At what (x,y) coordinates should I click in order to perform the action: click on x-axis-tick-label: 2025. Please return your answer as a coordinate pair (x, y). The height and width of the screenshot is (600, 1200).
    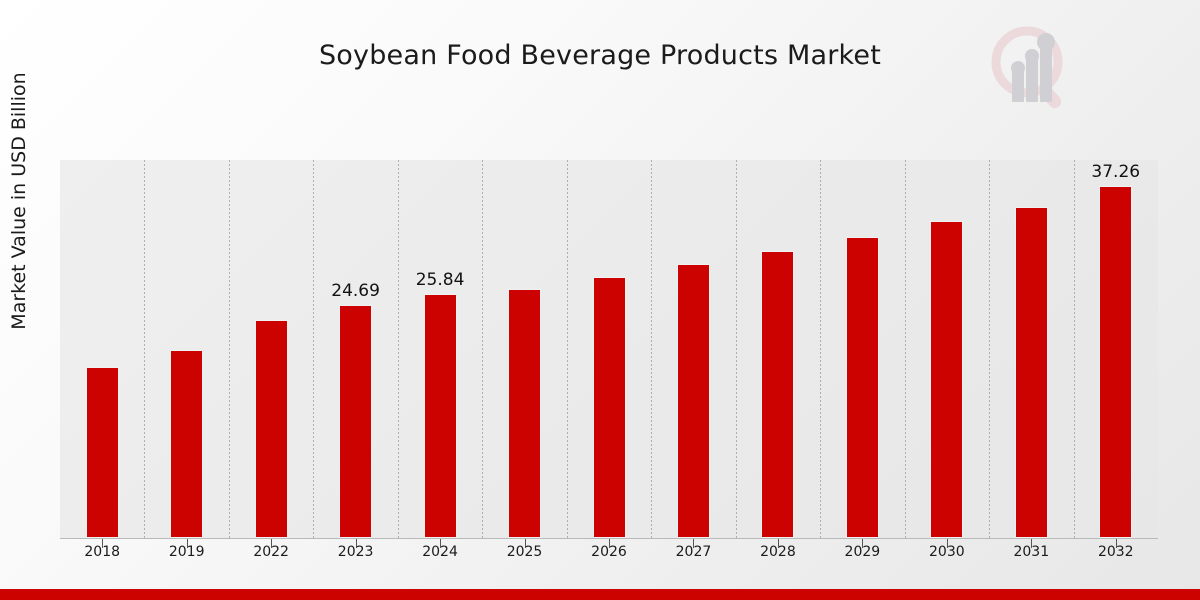
    Looking at the image, I should click on (524, 552).